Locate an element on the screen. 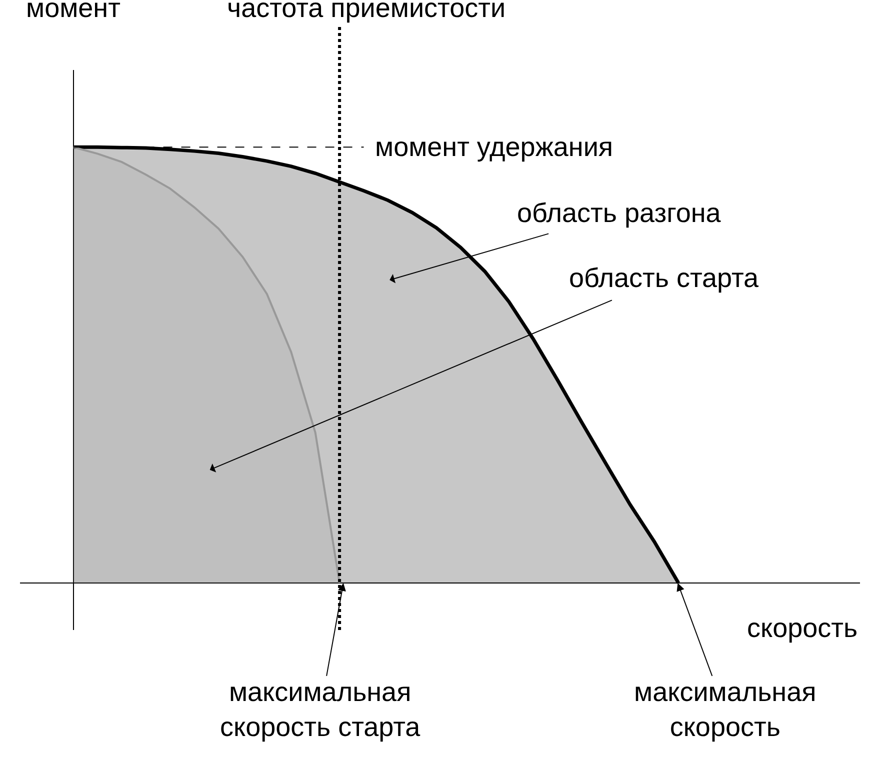 This screenshot has height=763, width=886. annotation: область старта is located at coordinates (664, 278).